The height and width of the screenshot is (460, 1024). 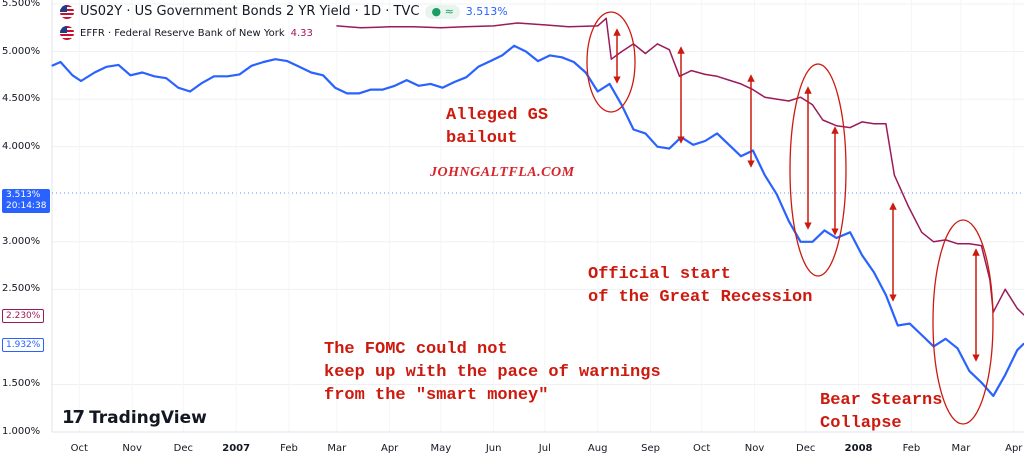 What do you see at coordinates (21, 431) in the screenshot?
I see `y-tick-label: 1.000%` at bounding box center [21, 431].